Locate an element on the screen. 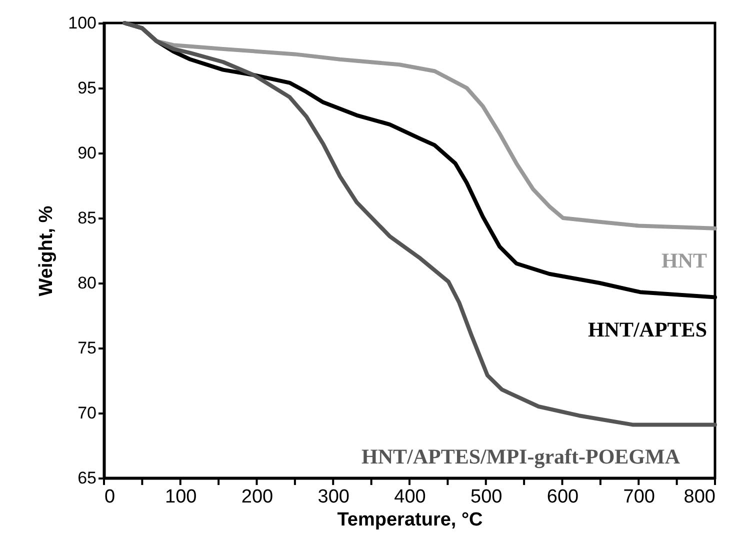 This screenshot has height=558, width=737. series-label: HNT/APTES is located at coordinates (647, 329).